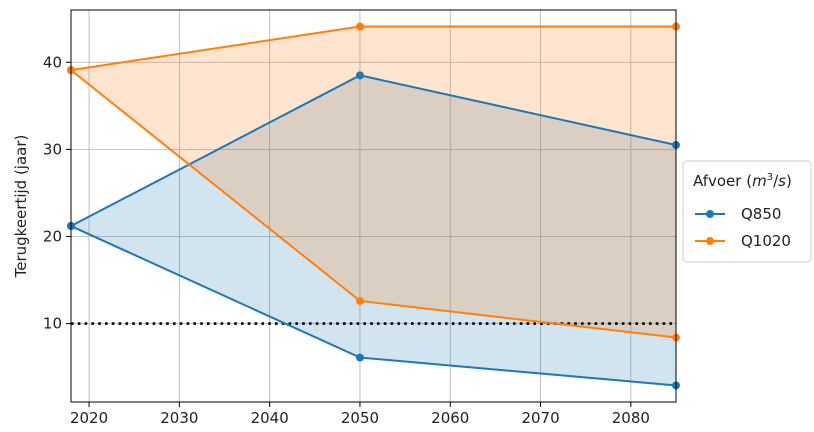  Describe the element at coordinates (710, 214) in the screenshot. I see `legend-marker-q850` at that location.